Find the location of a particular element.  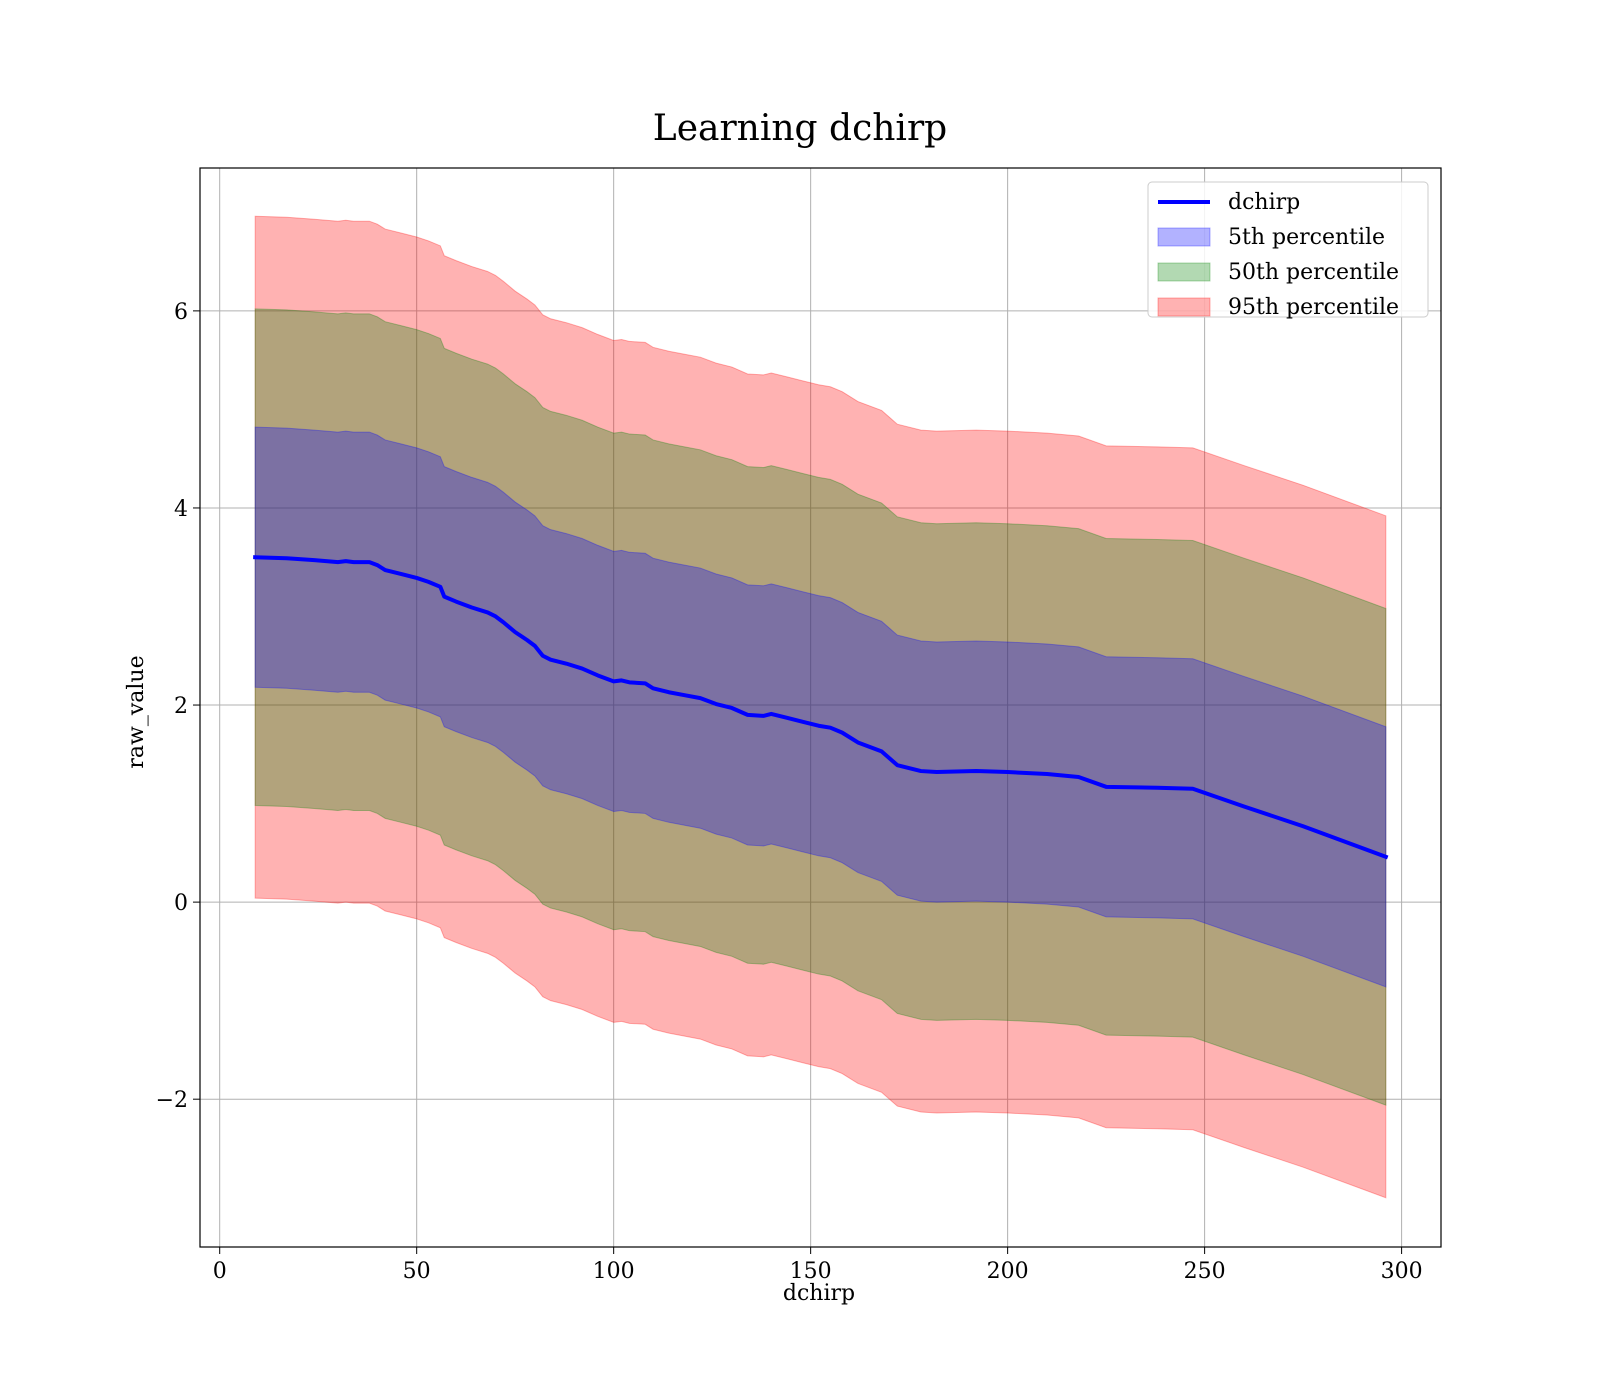

x-tick-label: 200 is located at coordinates (1008, 1271).